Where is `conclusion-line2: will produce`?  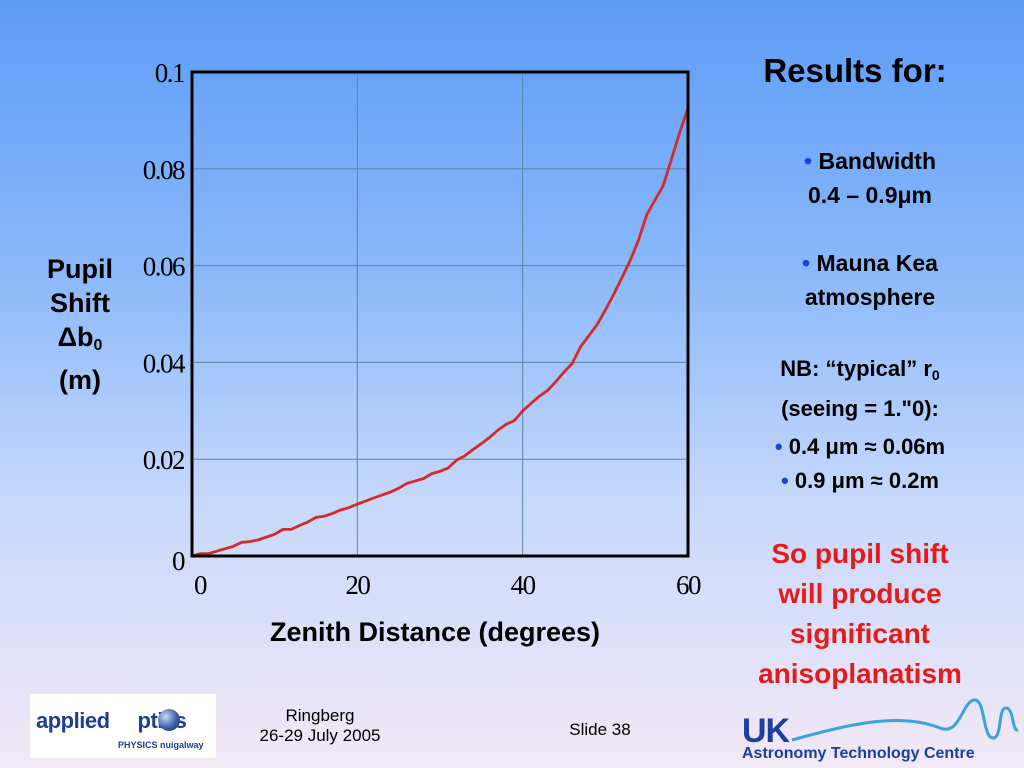 conclusion-line2: will produce is located at coordinates (860, 593).